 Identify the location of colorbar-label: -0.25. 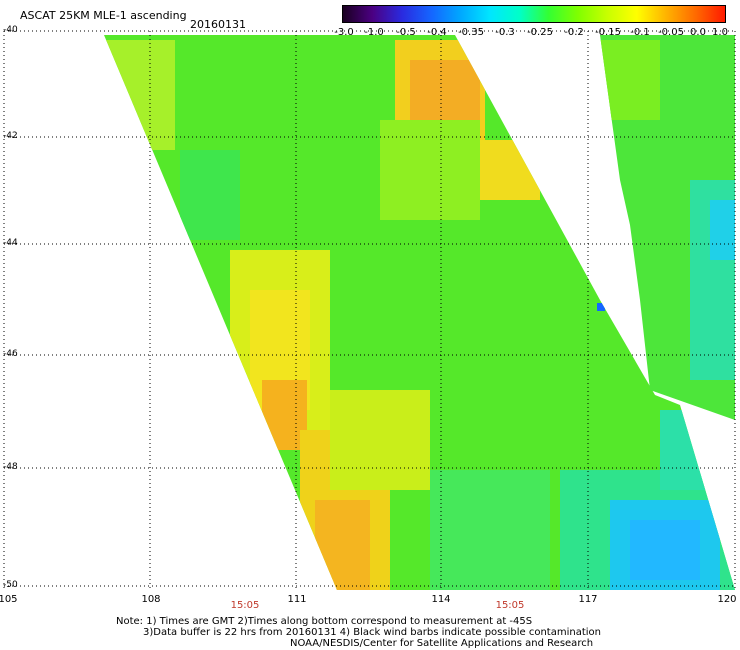
(540, 32).